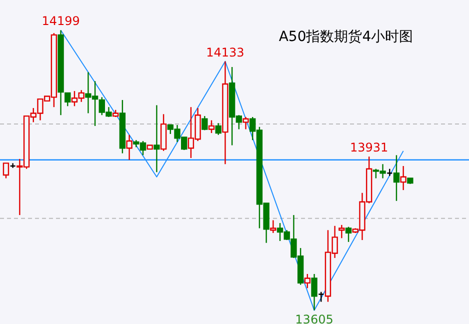  What do you see at coordinates (61, 21) in the screenshot?
I see `annotation: 14199` at bounding box center [61, 21].